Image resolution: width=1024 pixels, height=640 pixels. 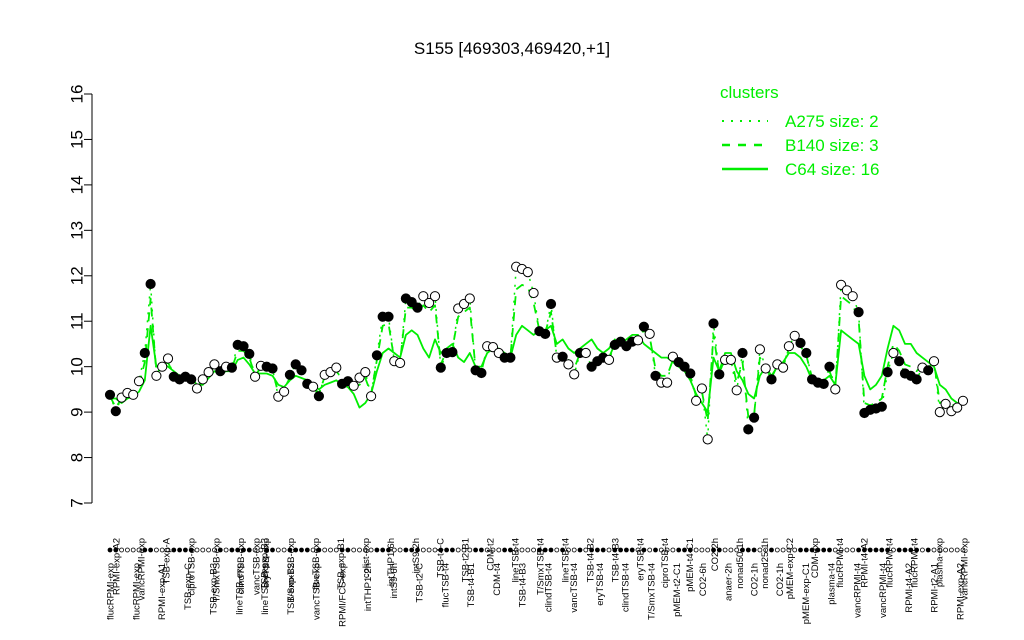 What do you see at coordinates (800, 121) in the screenshot?
I see `legend-entry-a275: A275 size: 2` at bounding box center [800, 121].